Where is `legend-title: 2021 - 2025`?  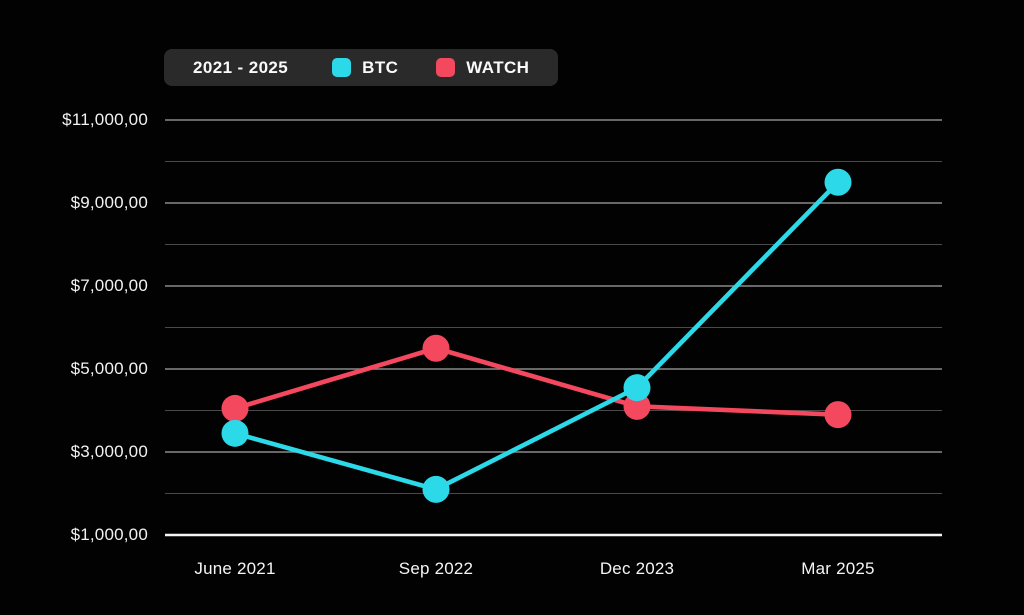 legend-title: 2021 - 2025 is located at coordinates (241, 67).